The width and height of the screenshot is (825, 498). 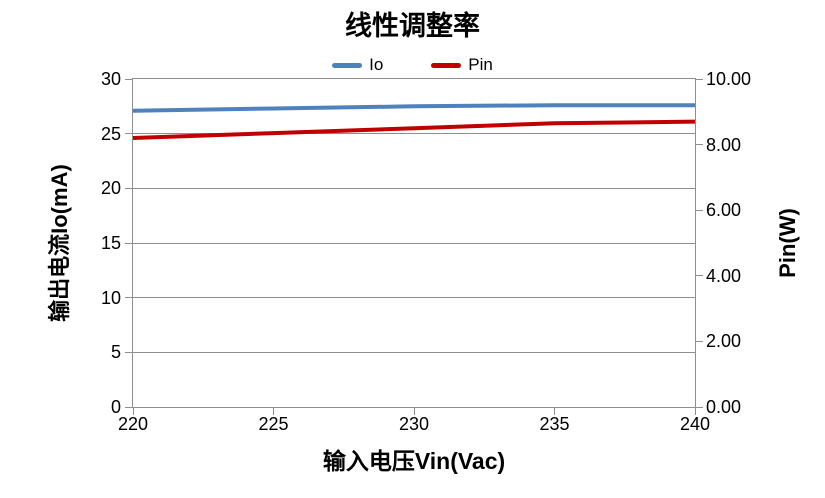 I want to click on x-axis-tick-label: 240, so click(x=695, y=424).